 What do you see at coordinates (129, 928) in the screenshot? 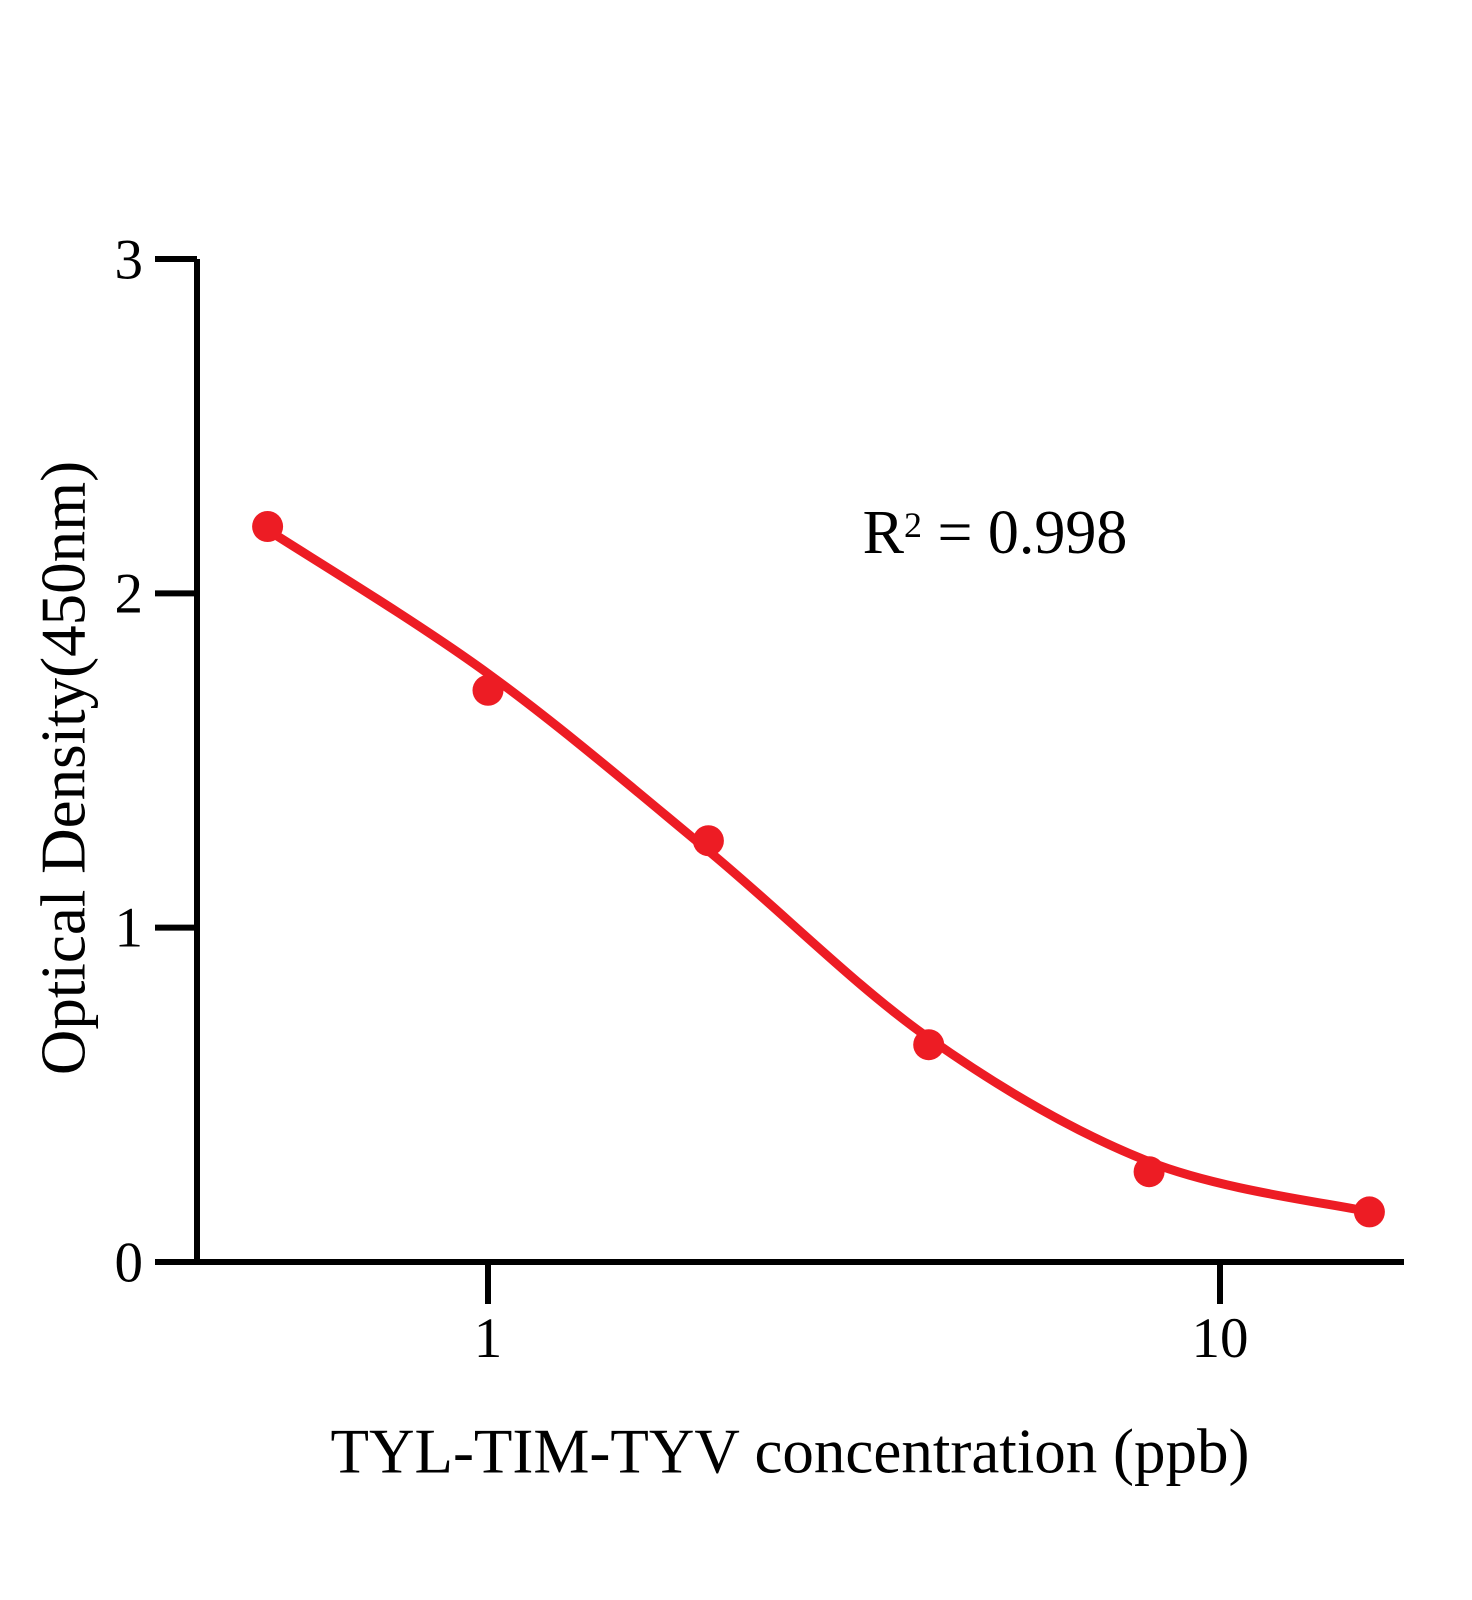
I see `y-tick-label-1: 1` at bounding box center [129, 928].